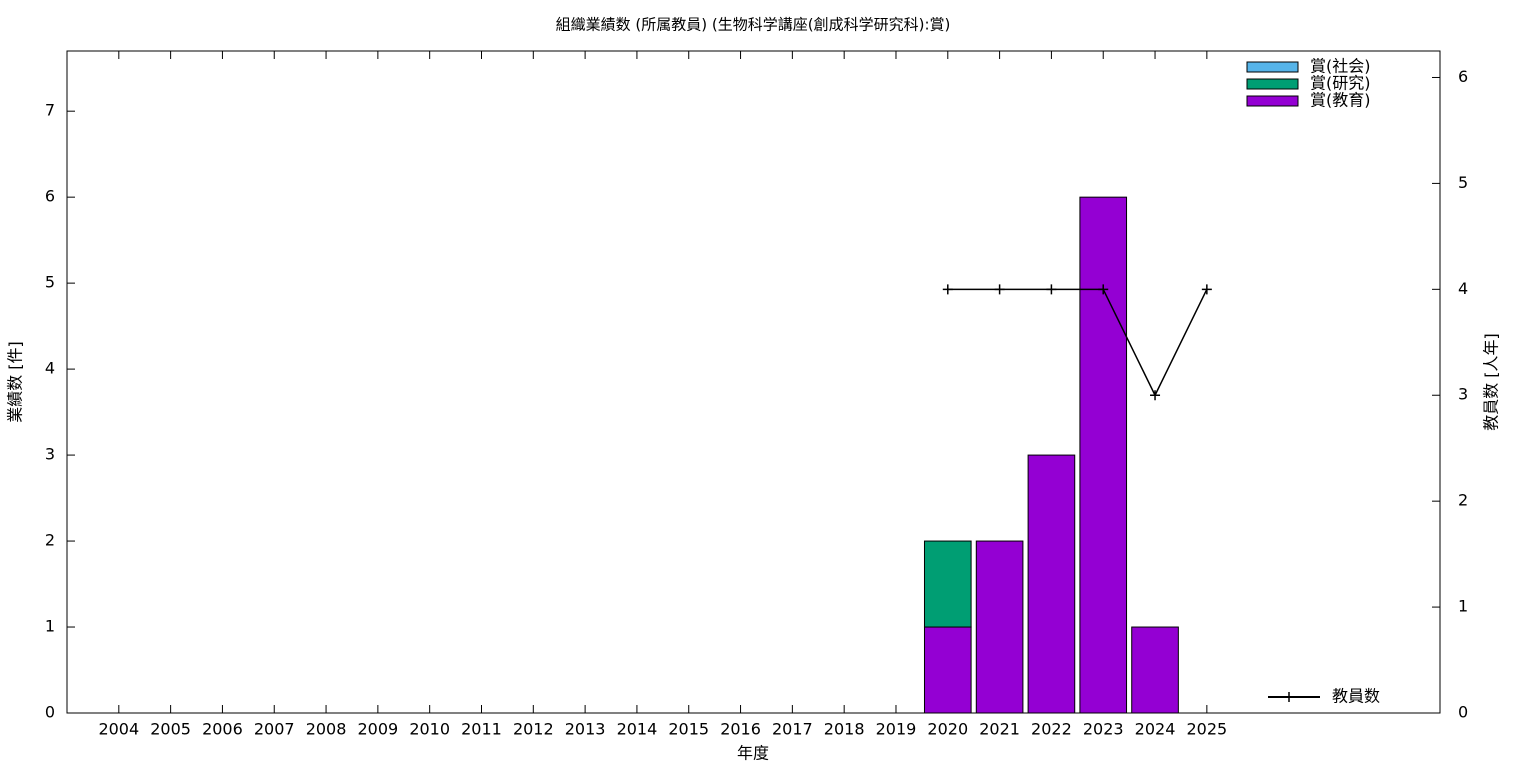  What do you see at coordinates (481, 729) in the screenshot?
I see `x-tick-label: 2011` at bounding box center [481, 729].